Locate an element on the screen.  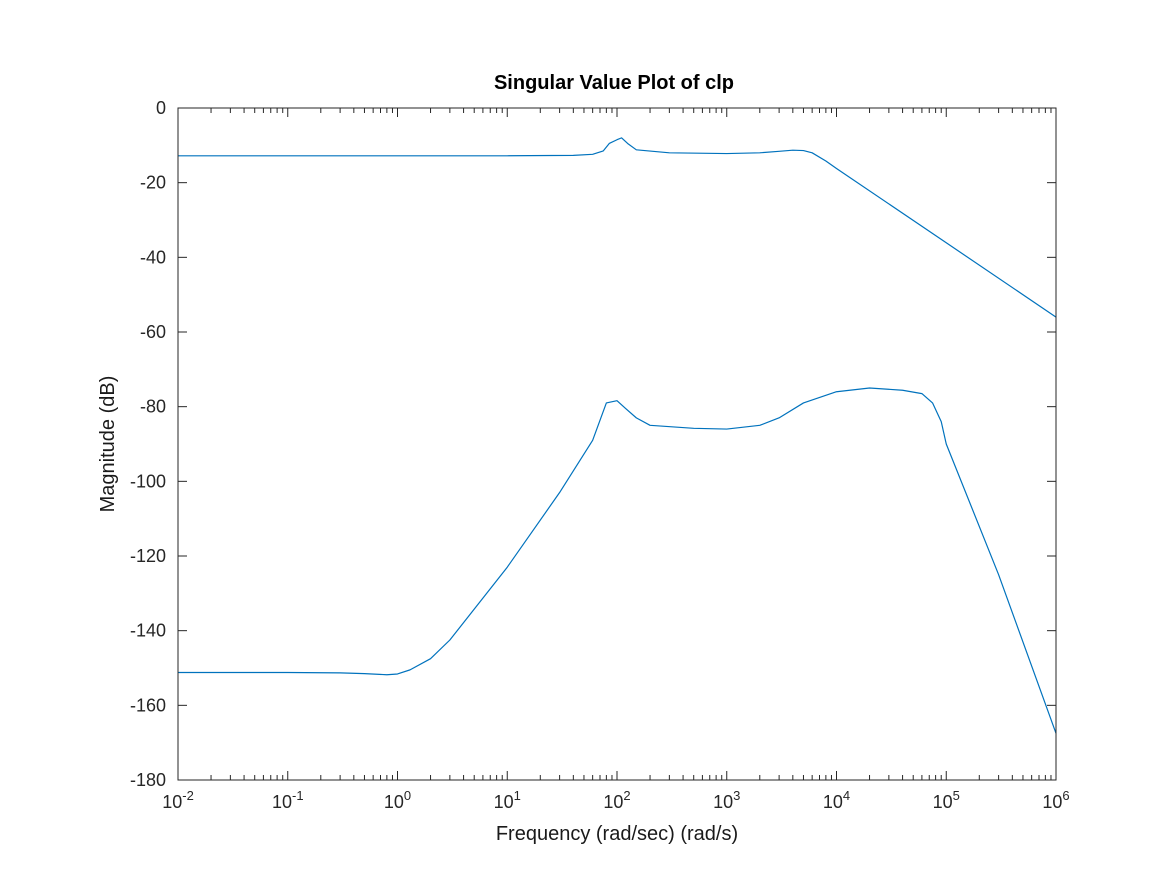
y-tick-label: -60 is located at coordinates (153, 332).